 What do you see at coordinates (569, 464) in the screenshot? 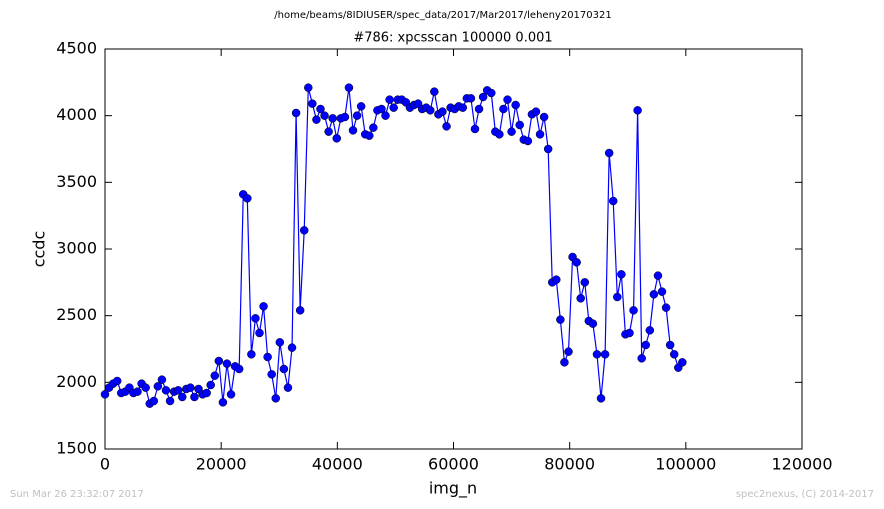
I see `x-tick-label: 80000` at bounding box center [569, 464].